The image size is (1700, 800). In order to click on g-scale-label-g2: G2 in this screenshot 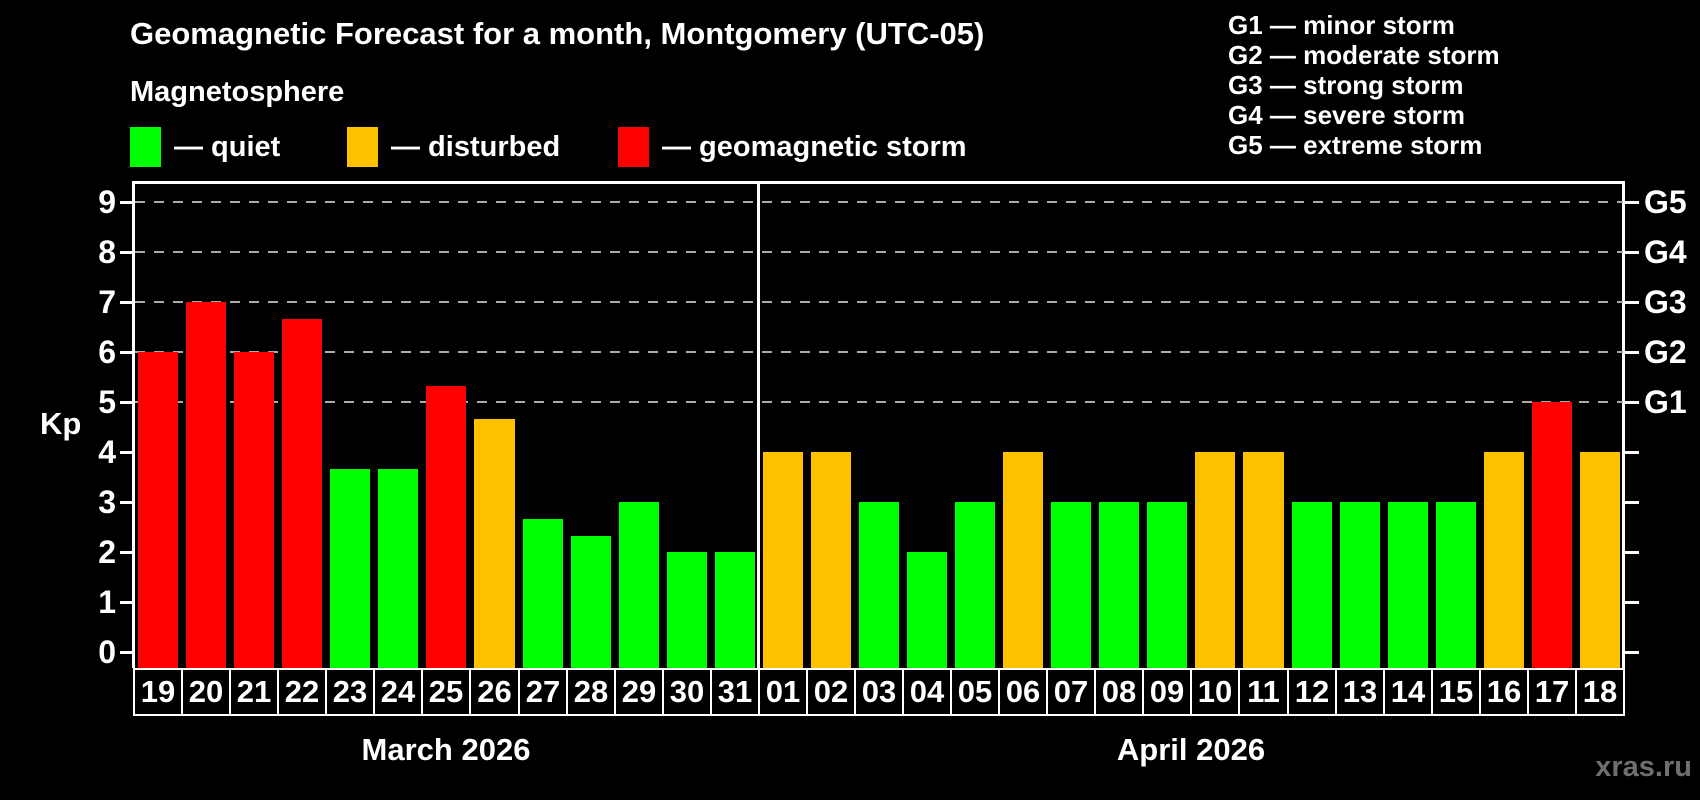, I will do `click(1665, 352)`.